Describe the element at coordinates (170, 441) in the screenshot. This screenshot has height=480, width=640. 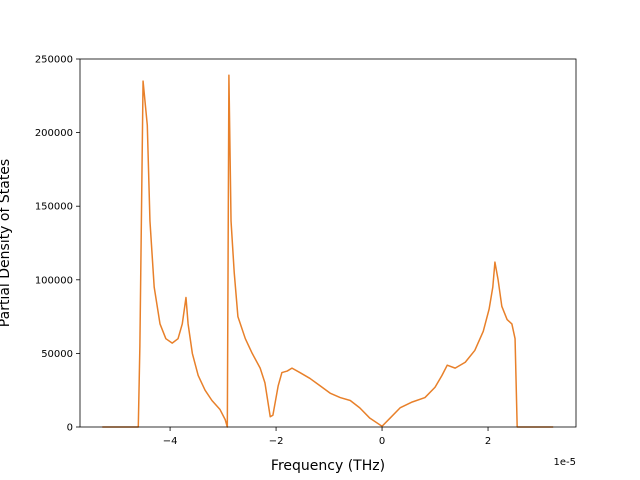
I see `x-tick-label: −4` at that location.